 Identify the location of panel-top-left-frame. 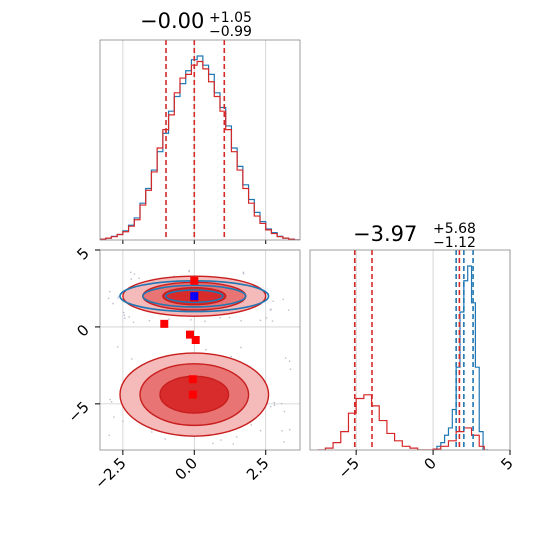
(200, 140).